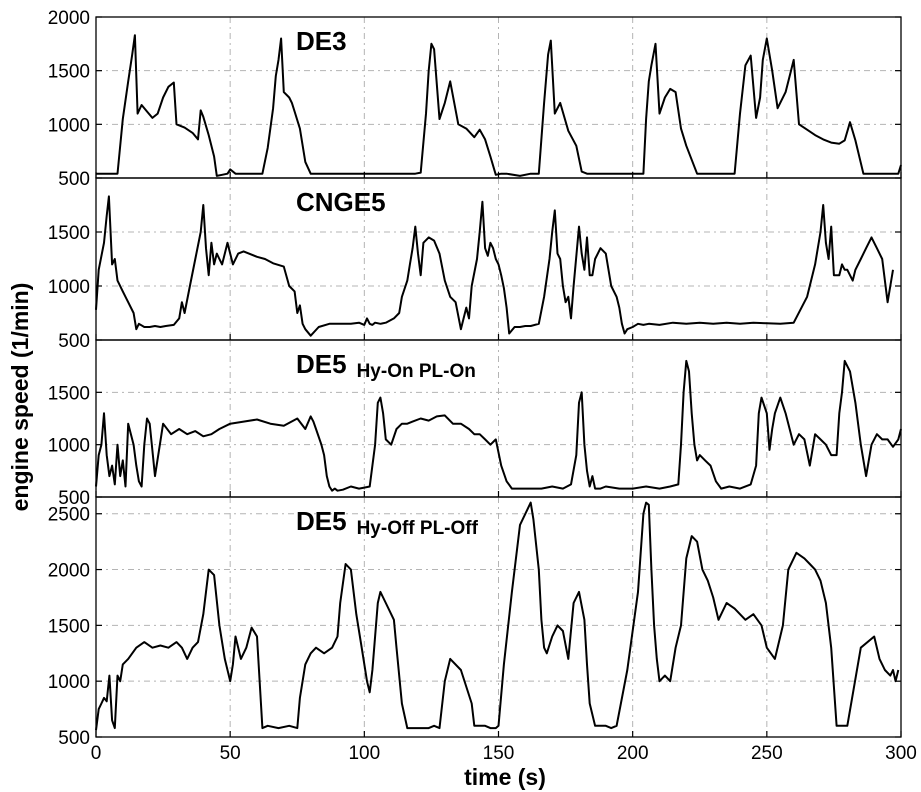 The height and width of the screenshot is (792, 921). What do you see at coordinates (505, 777) in the screenshot?
I see `x-axis-title: time (s)` at bounding box center [505, 777].